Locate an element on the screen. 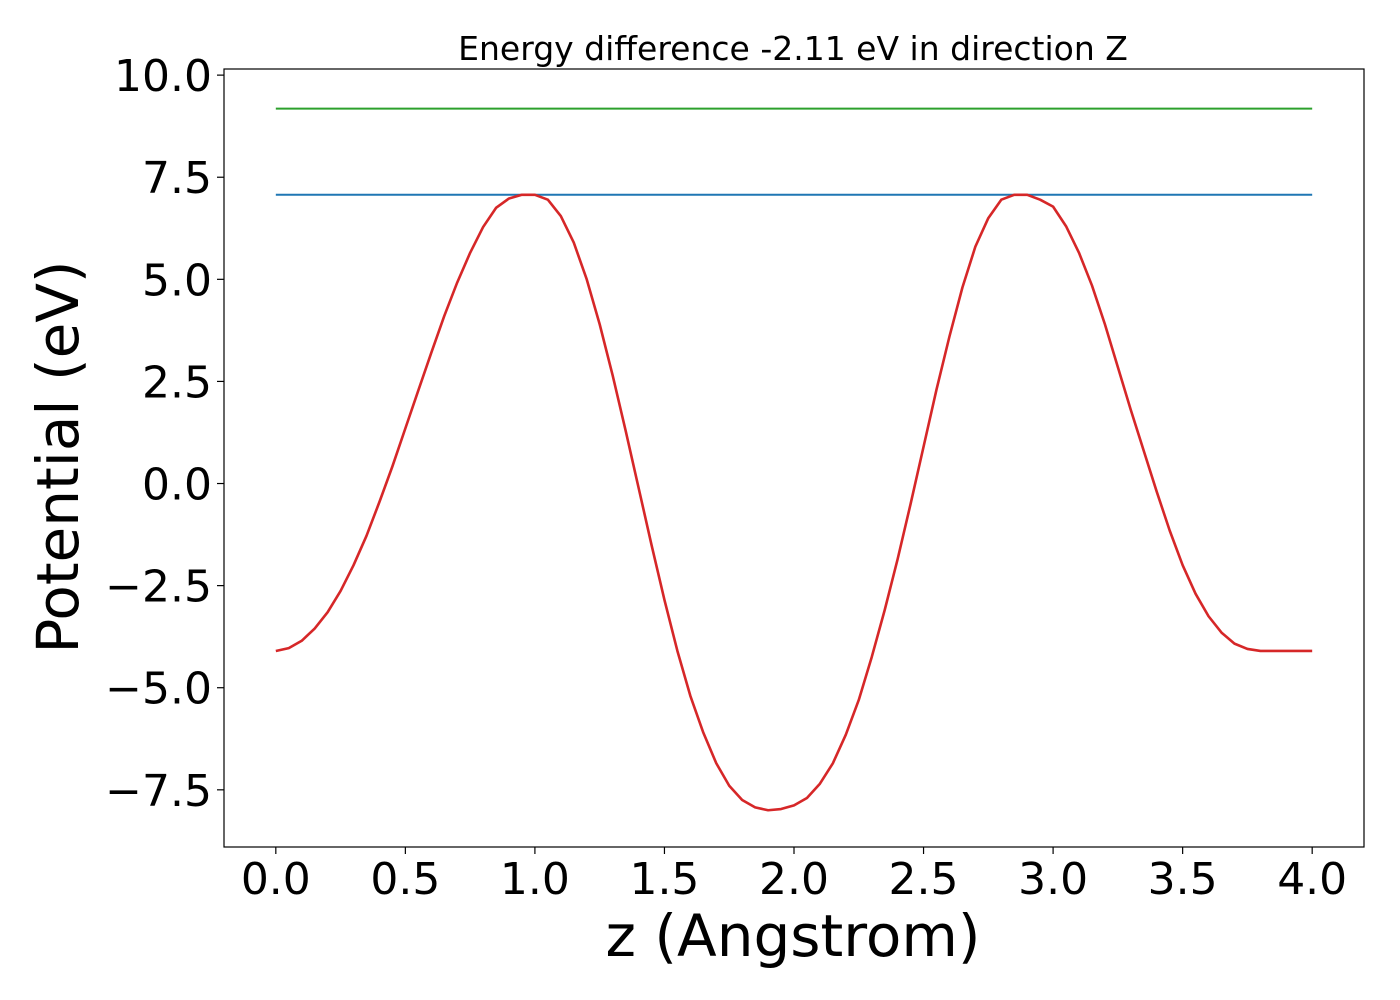 The width and height of the screenshot is (1400, 1000). y-tick-label: −7.5 is located at coordinates (158, 791).